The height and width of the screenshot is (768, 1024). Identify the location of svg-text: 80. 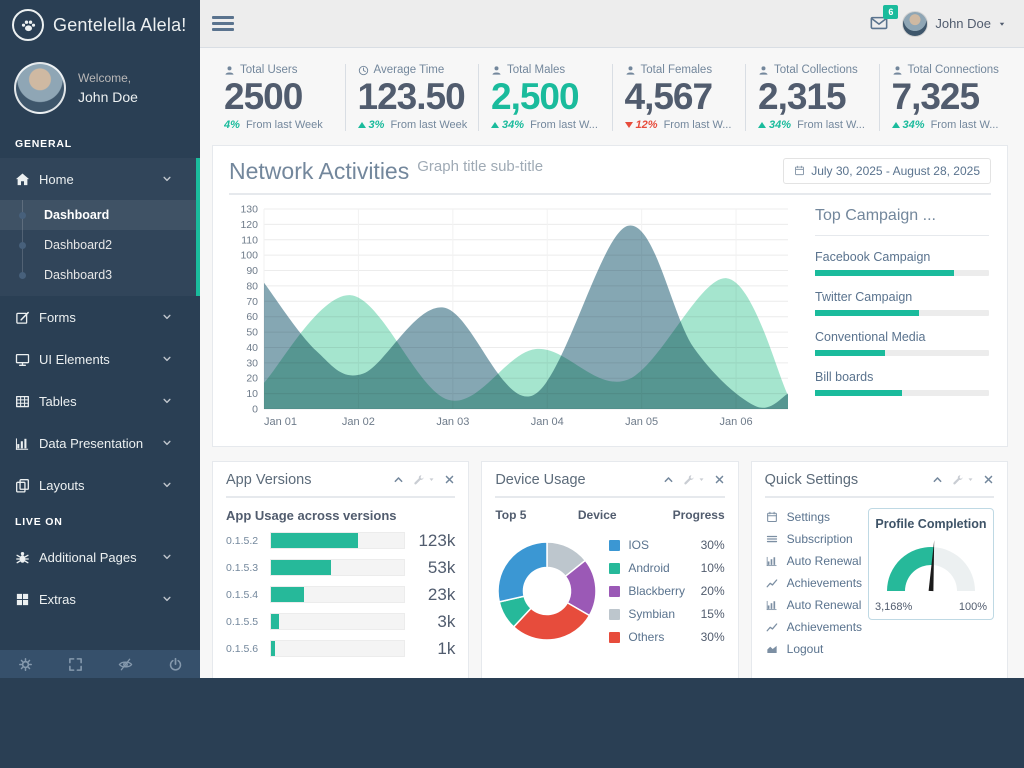
(252, 286).